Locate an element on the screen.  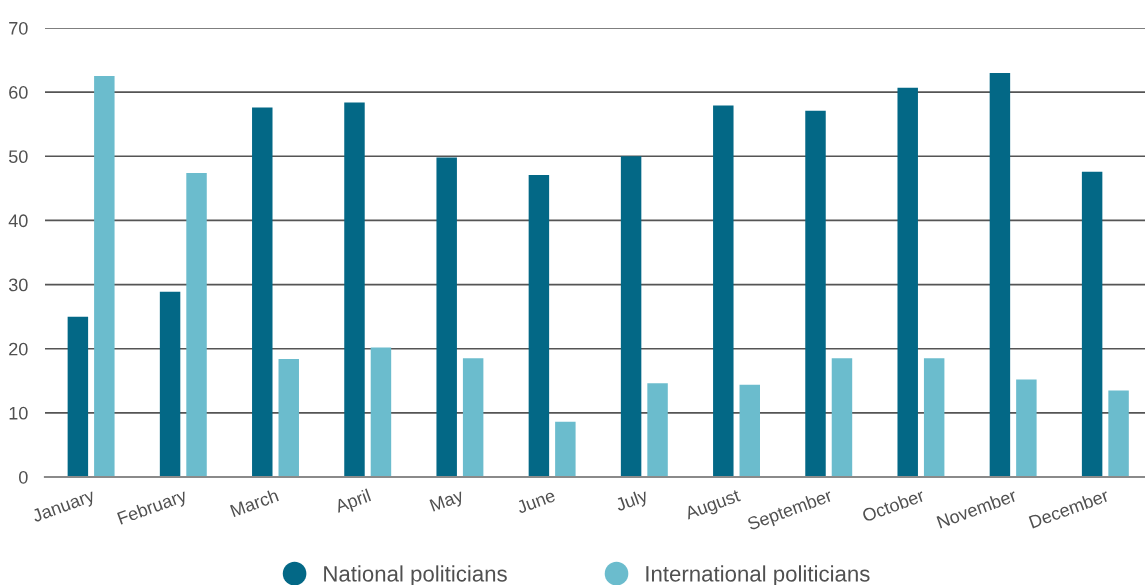
x-tick-label: April is located at coordinates (353, 502).